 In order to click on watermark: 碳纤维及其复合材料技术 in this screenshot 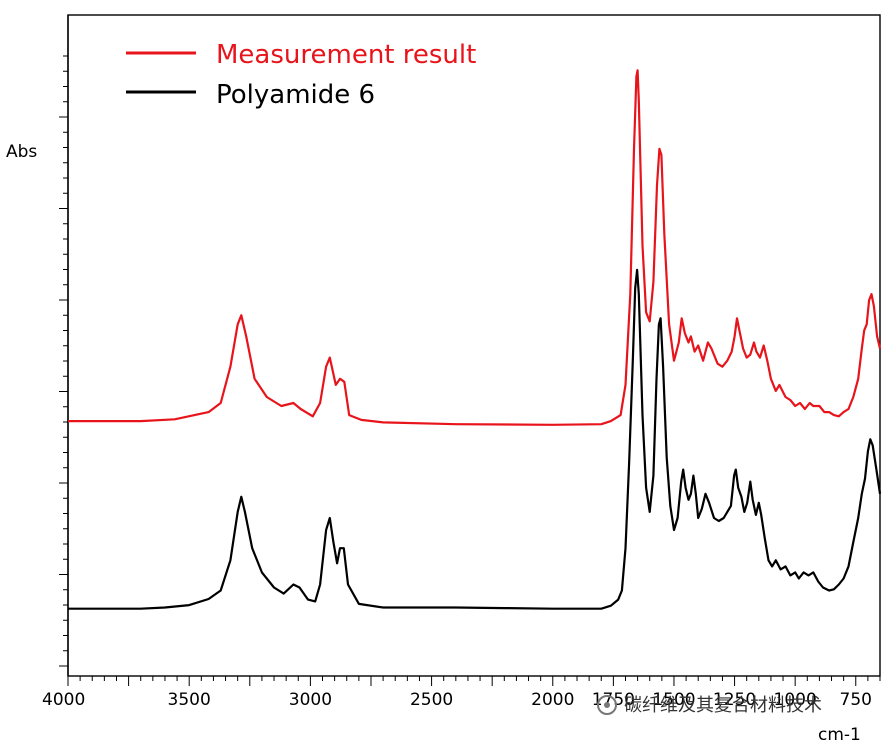, I will do `click(709, 705)`.